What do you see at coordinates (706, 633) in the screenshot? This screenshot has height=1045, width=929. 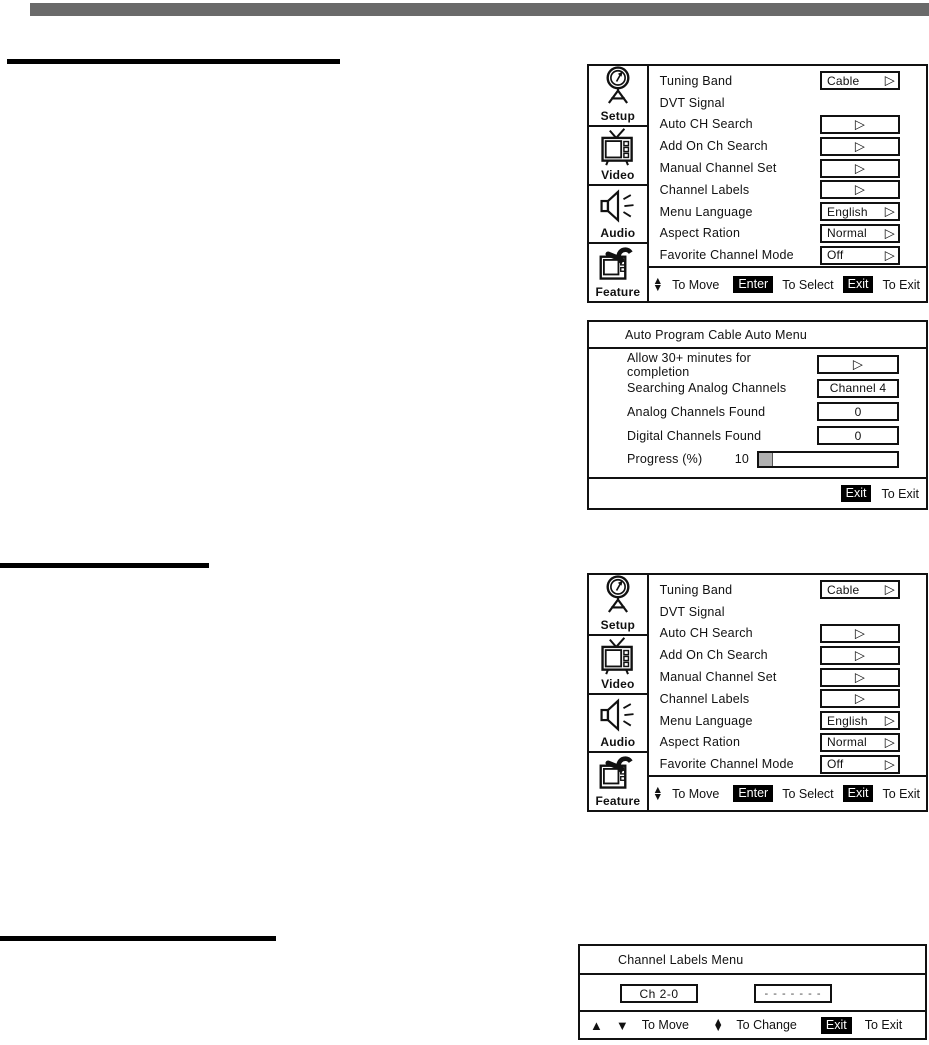 I see `menu-item-label: Auto CH Search` at bounding box center [706, 633].